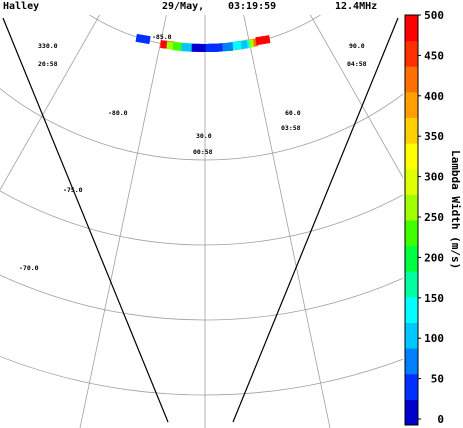  What do you see at coordinates (48, 64) in the screenshot?
I see `mlt-label-330-time: 20:58` at bounding box center [48, 64].